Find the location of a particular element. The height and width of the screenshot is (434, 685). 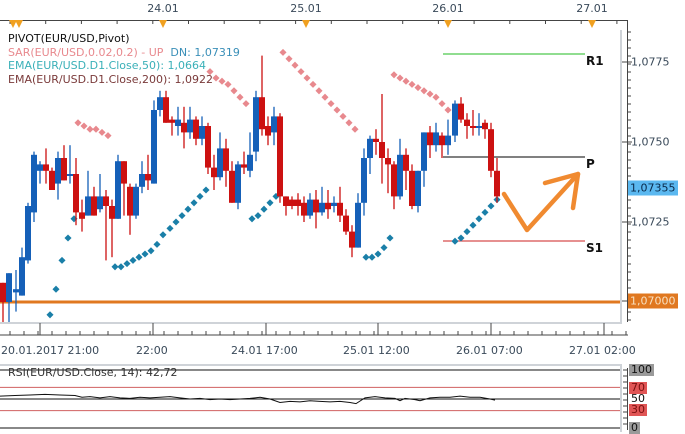

legend-sar-dn: DN: 1,07319 is located at coordinates (205, 52).